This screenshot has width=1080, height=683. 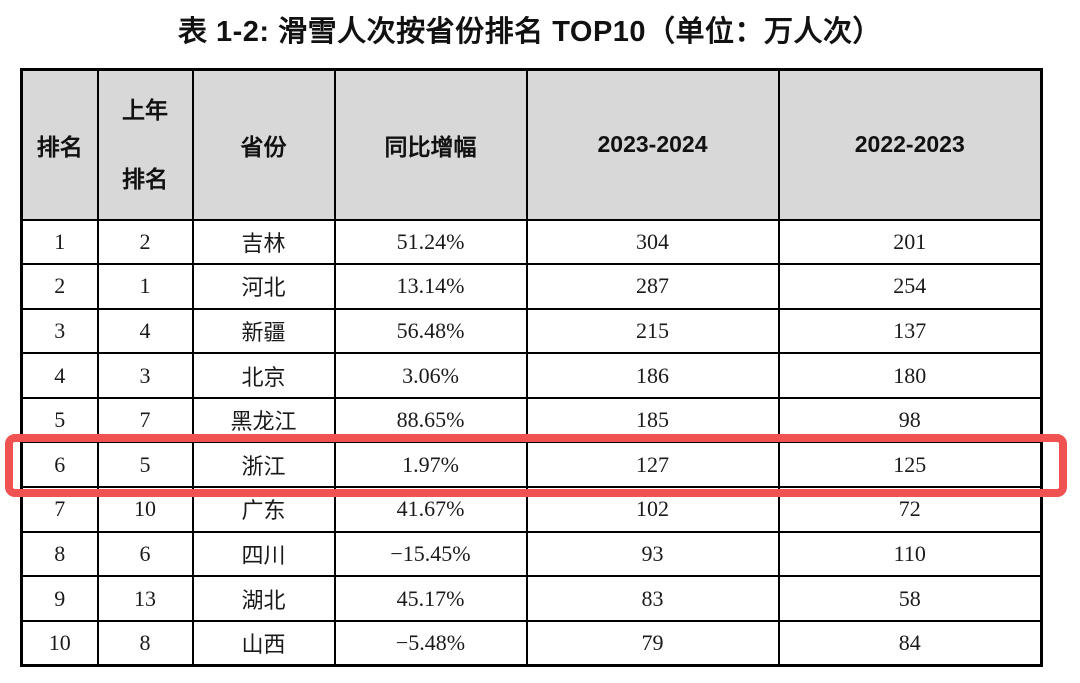 I want to click on cell-season-2022-2023: 72, so click(x=910, y=509).